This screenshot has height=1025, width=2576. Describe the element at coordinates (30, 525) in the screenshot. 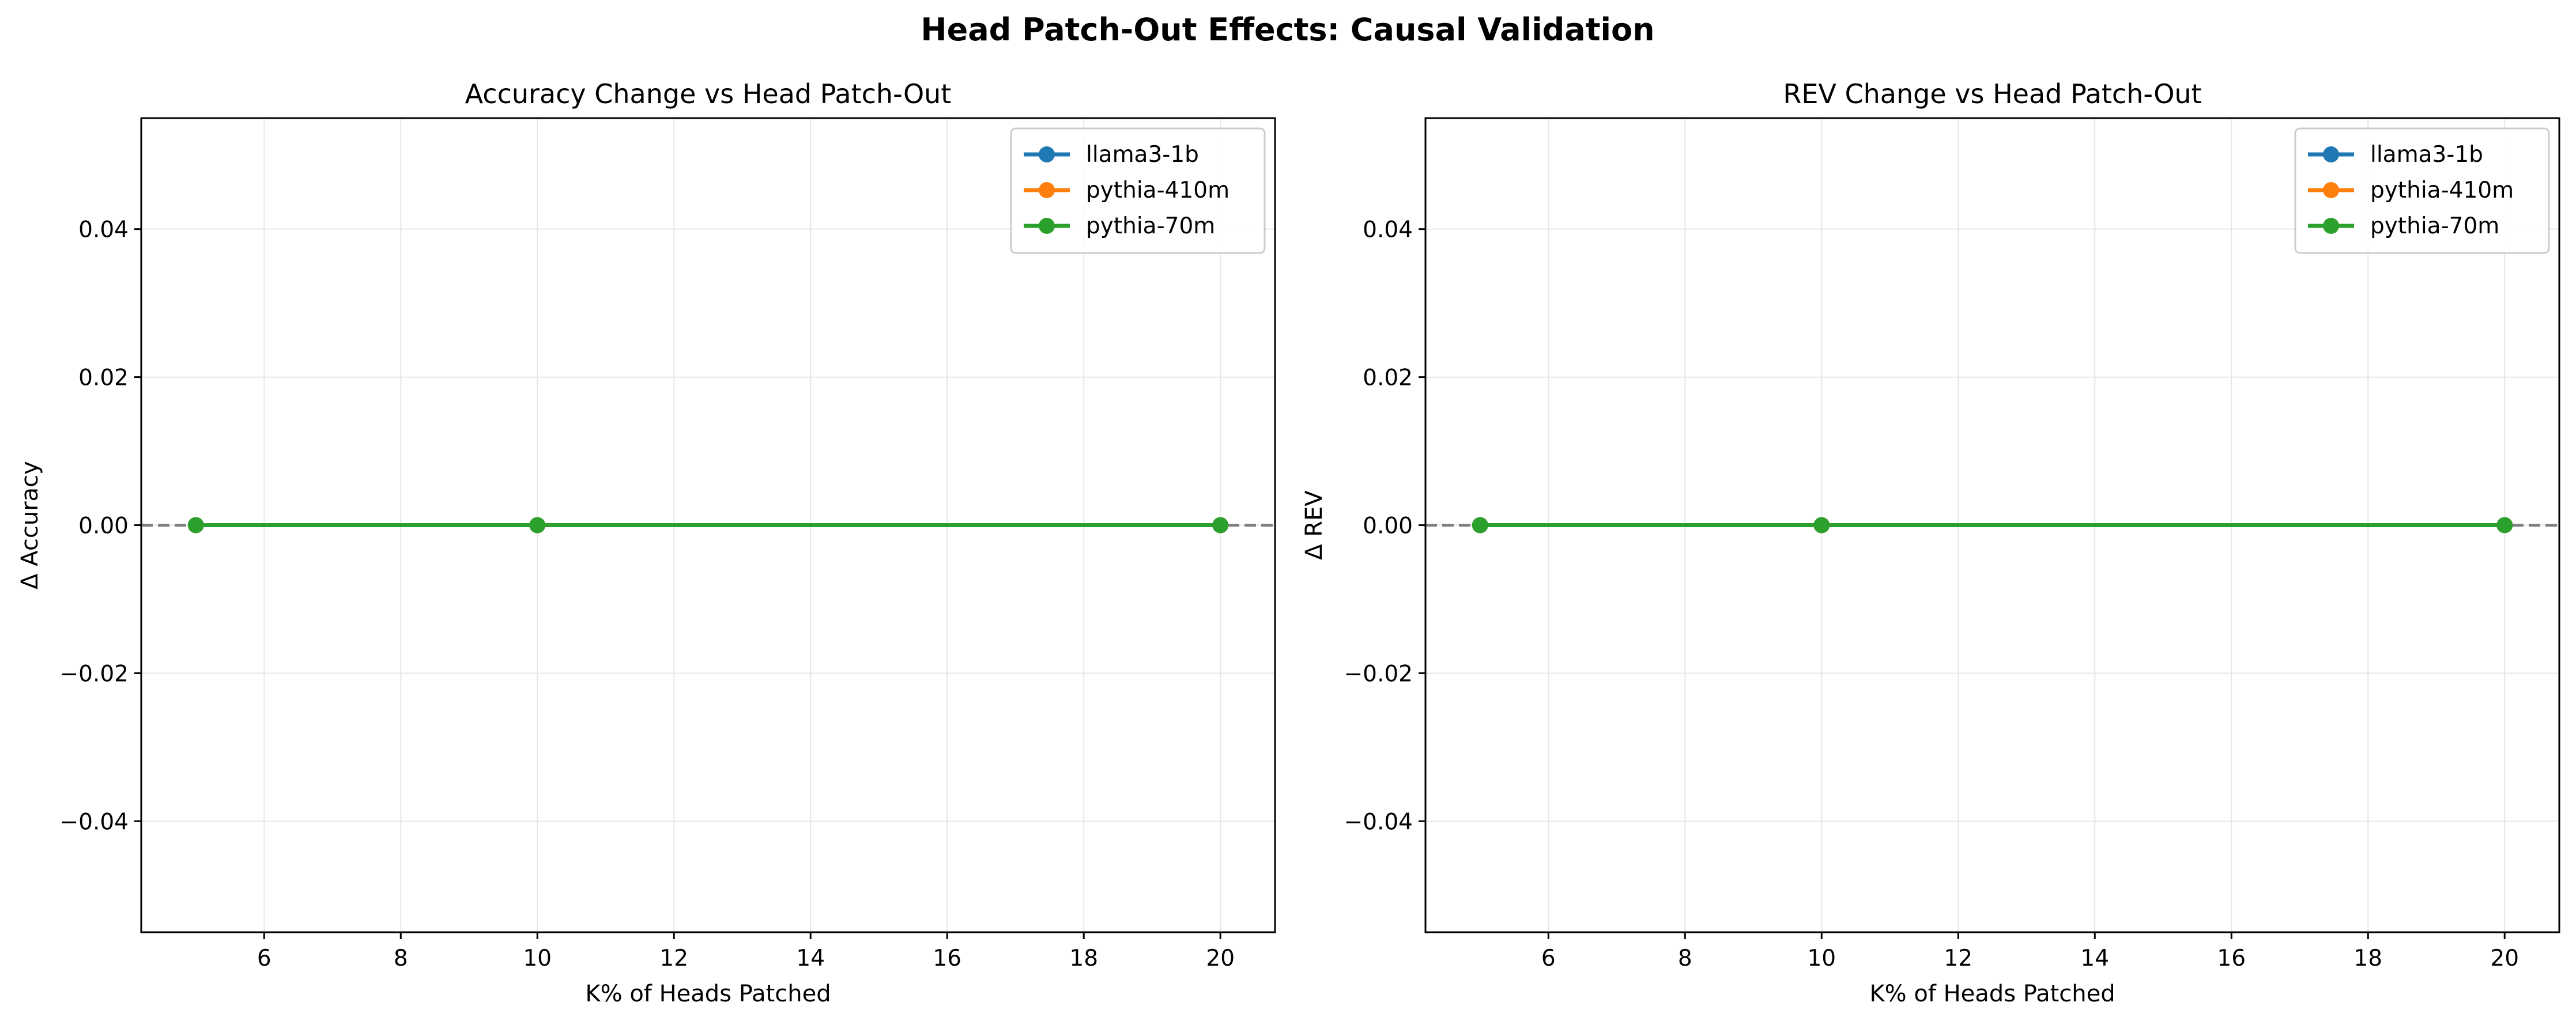

I see `y-axis-label: Δ Accuracy` at that location.